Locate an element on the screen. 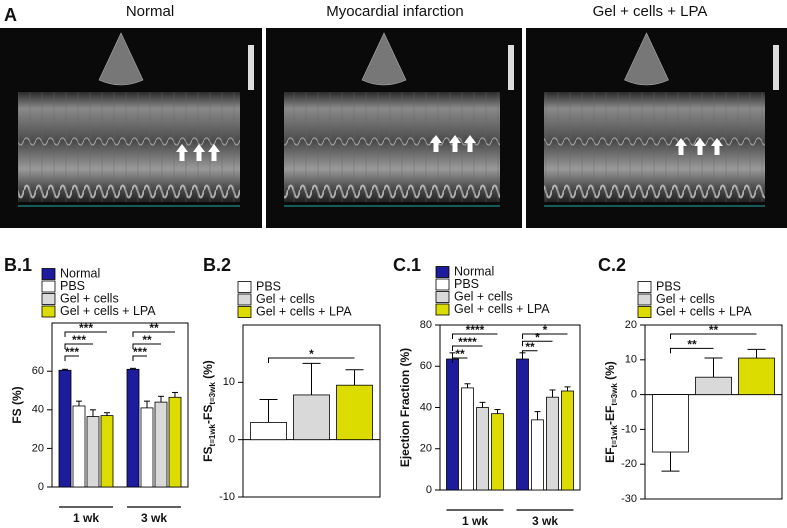  y-tick-label: -20 is located at coordinates (629, 464).